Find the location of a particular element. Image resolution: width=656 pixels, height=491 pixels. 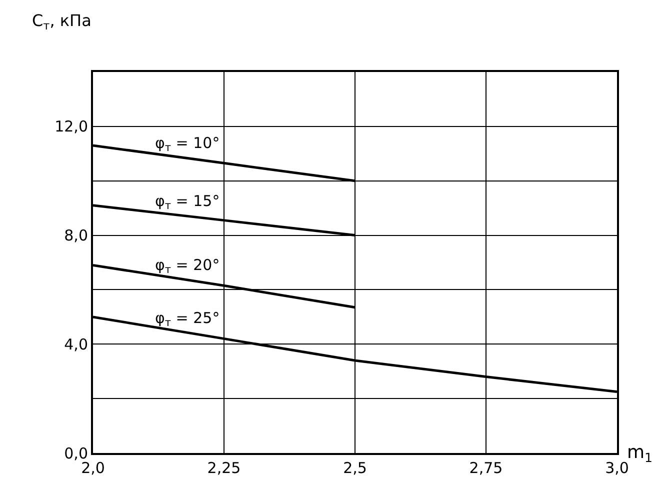

x-tick-label: 2,5 is located at coordinates (355, 468).